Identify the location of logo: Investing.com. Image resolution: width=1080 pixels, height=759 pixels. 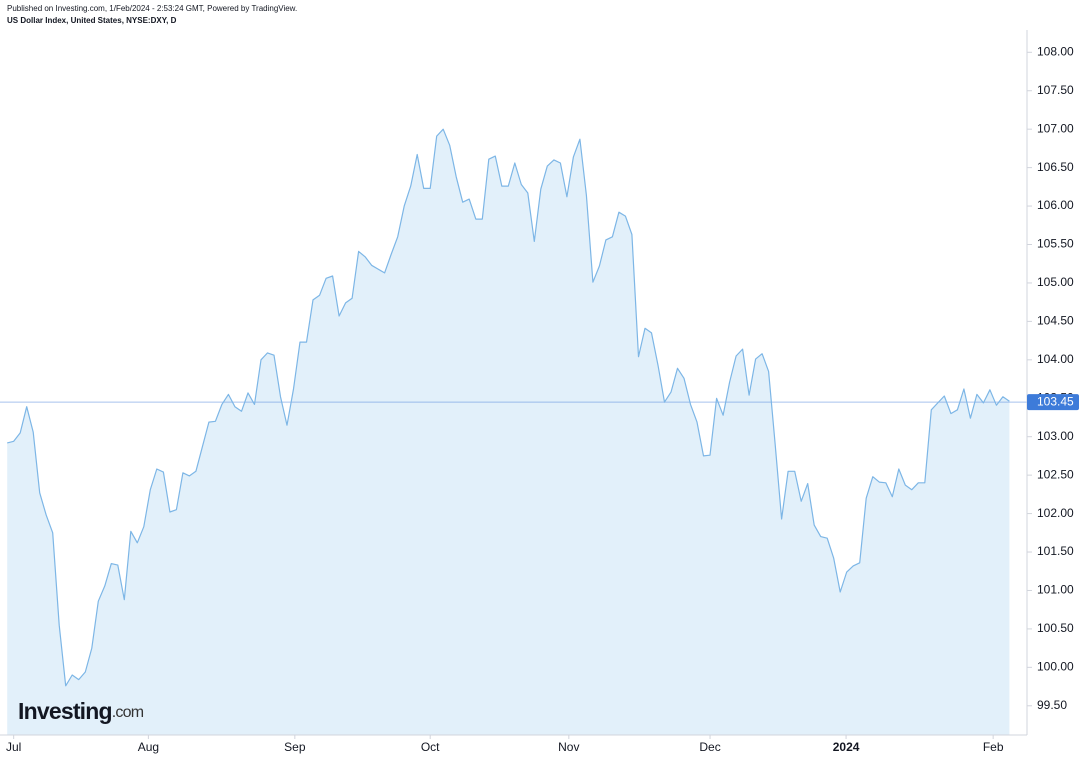
(81, 711).